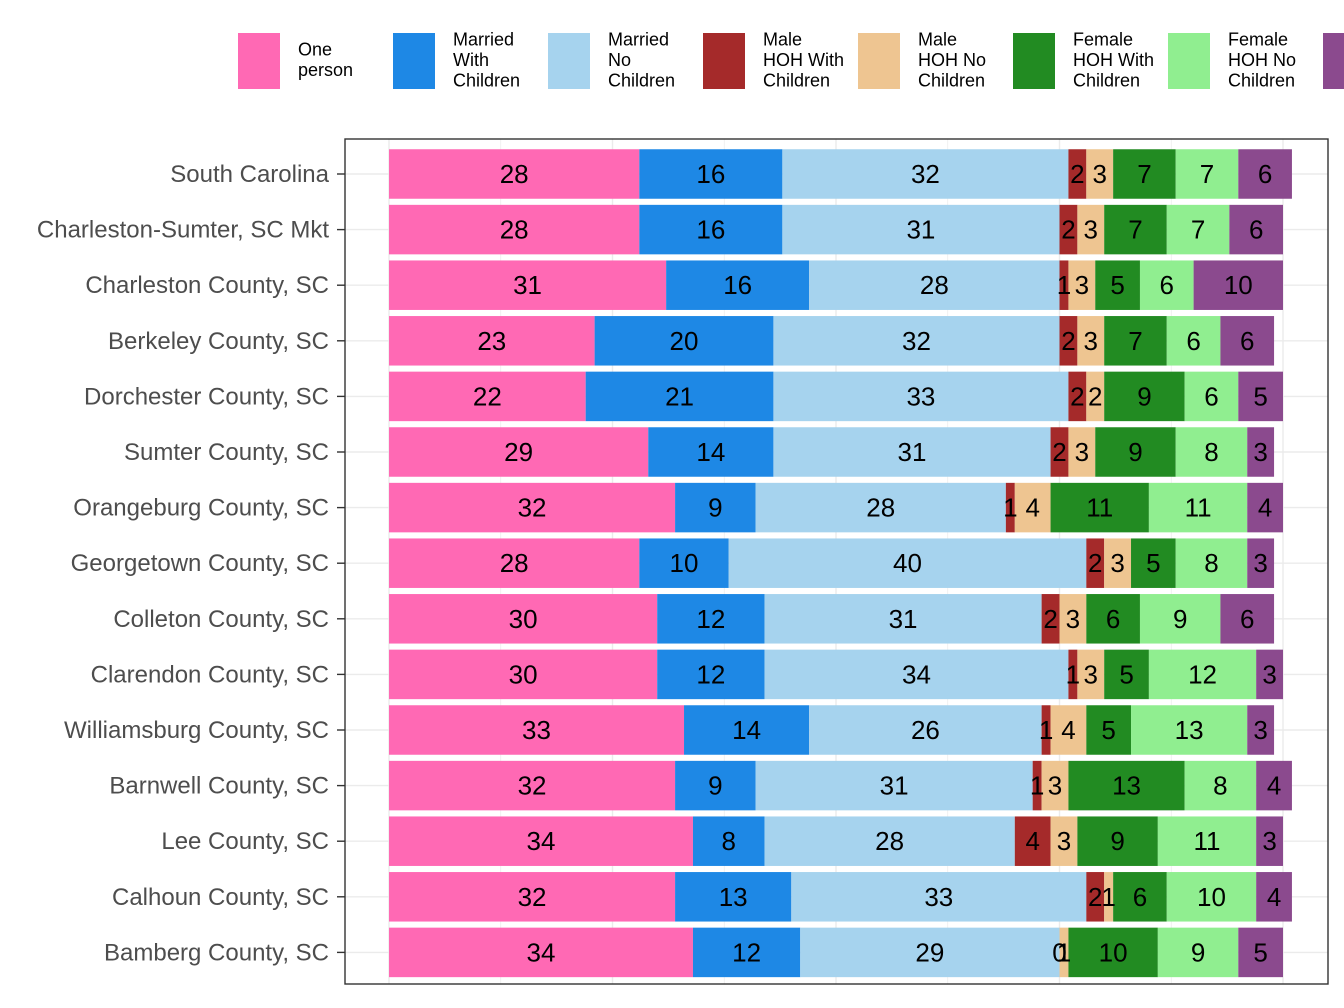  Describe the element at coordinates (201, 508) in the screenshot. I see `y-tick-label: Orangeburg County, SC` at that location.